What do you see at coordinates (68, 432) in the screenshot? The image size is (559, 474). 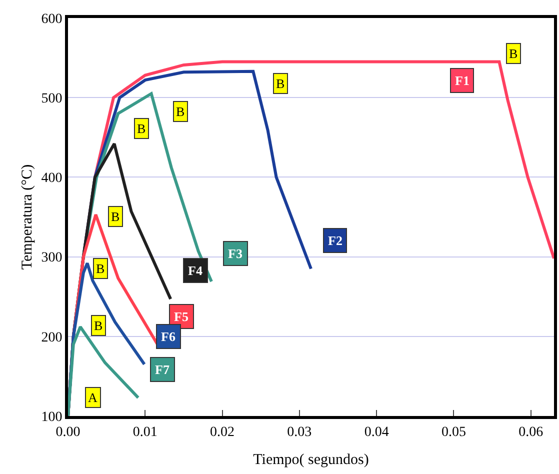 I see `x-tick-label: 0.00` at bounding box center [68, 432].